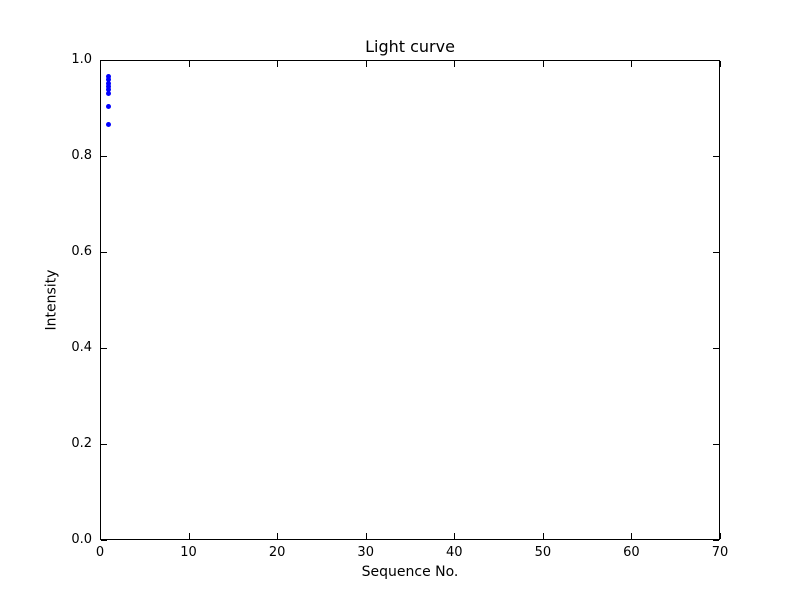 This screenshot has height=600, width=800. Describe the element at coordinates (188, 552) in the screenshot. I see `x-tick-label: 10` at that location.